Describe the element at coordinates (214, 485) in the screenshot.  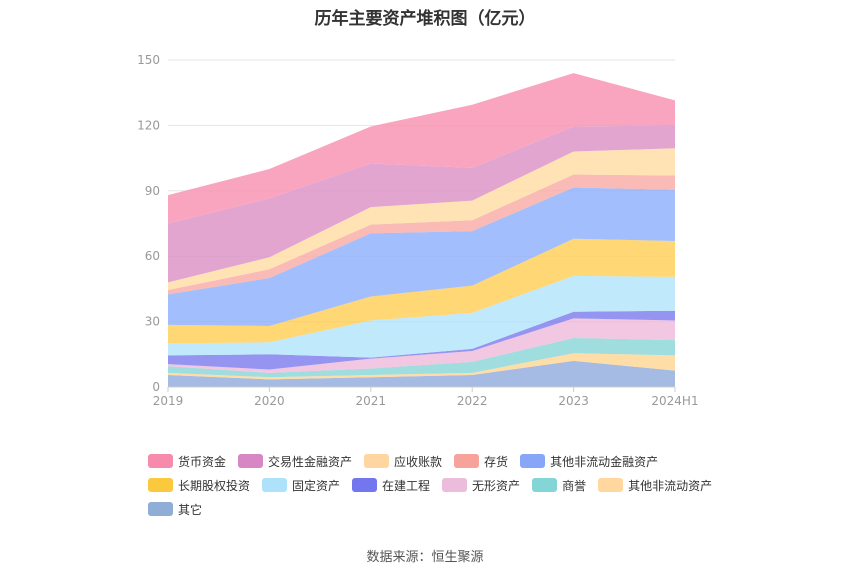
I see `legend-label: 长期股权投资` at that location.